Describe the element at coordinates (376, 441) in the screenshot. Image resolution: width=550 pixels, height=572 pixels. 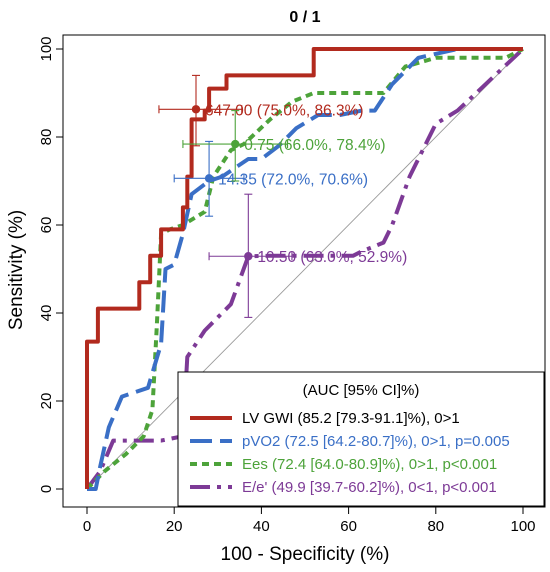
I see `legend-entry: pVO2 (72.5 [64.2-80.7]%), 0>1, p=0.005` at that location.